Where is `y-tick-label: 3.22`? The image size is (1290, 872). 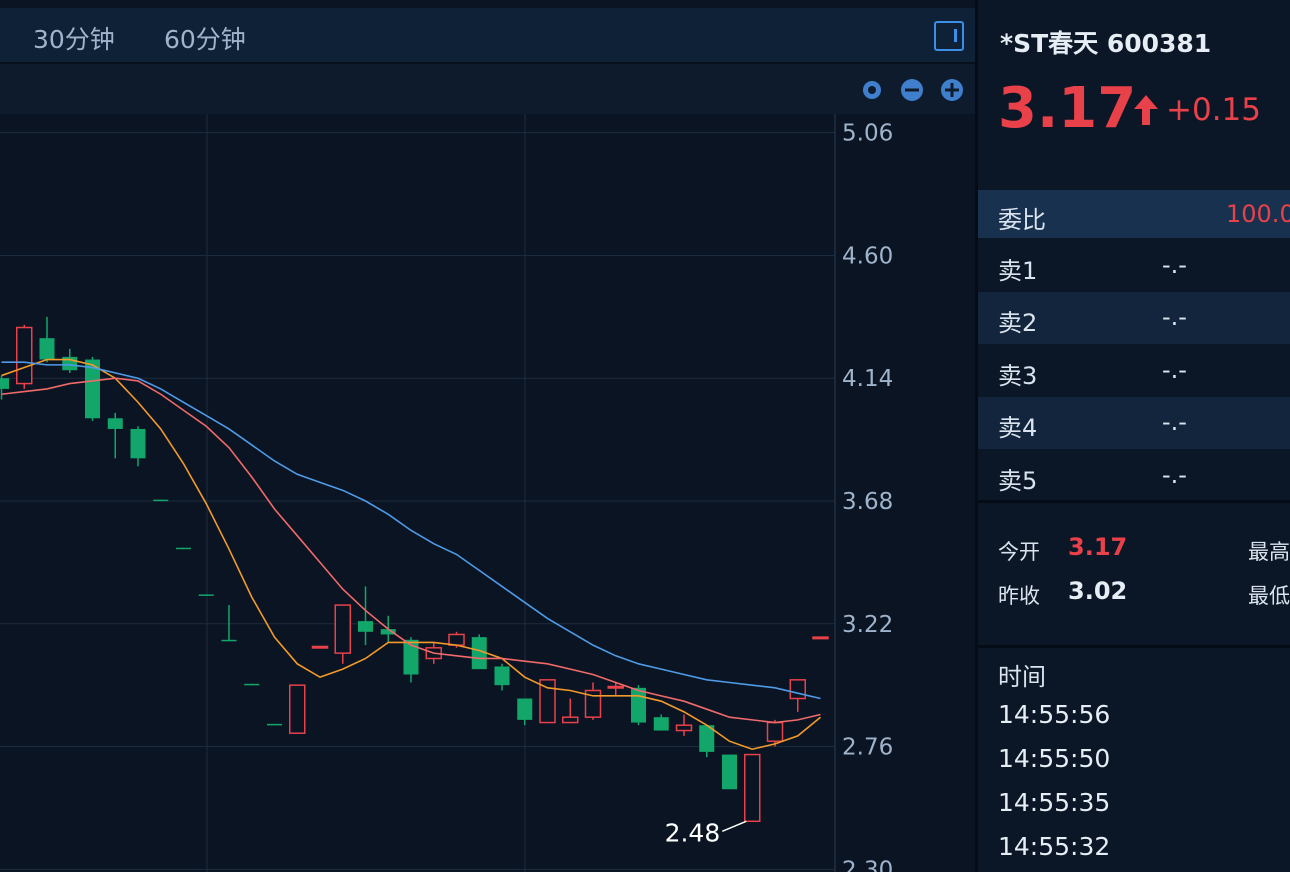
y-tick-label: 3.22 is located at coordinates (867, 625).